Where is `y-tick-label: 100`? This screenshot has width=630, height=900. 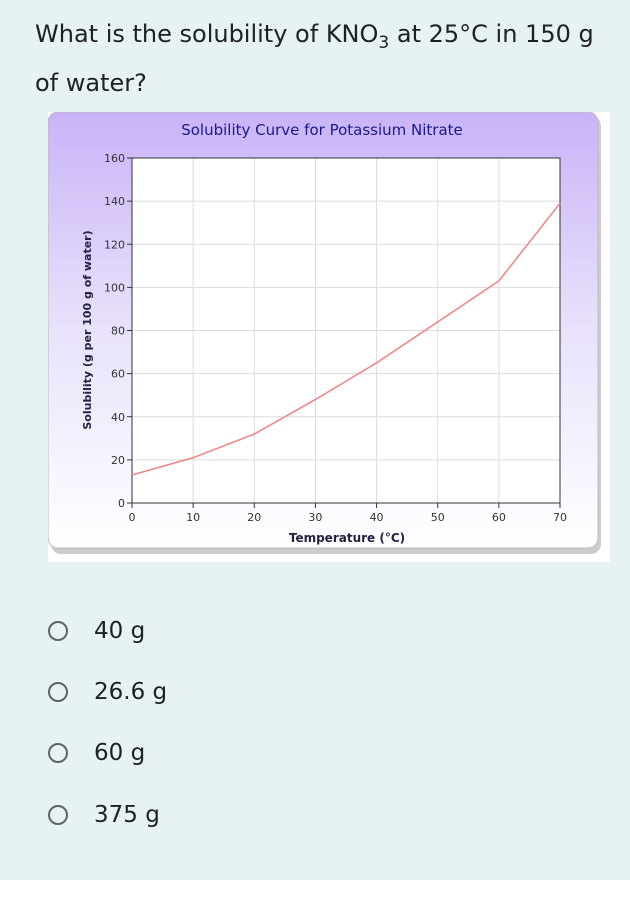 y-tick-label: 100 is located at coordinates (114, 287).